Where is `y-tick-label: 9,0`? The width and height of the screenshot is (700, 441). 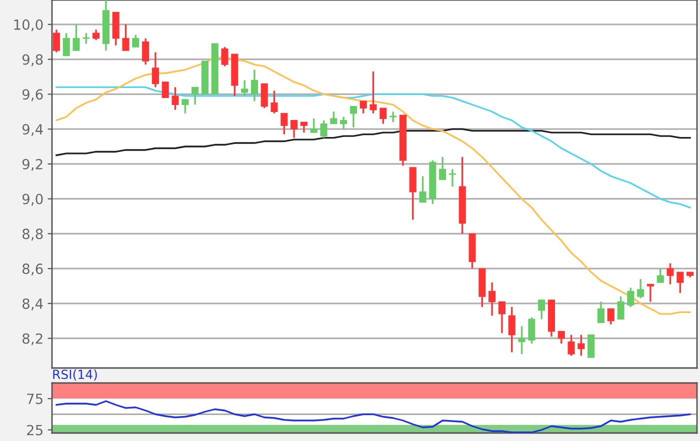 y-tick-label: 9,0 is located at coordinates (32, 200).